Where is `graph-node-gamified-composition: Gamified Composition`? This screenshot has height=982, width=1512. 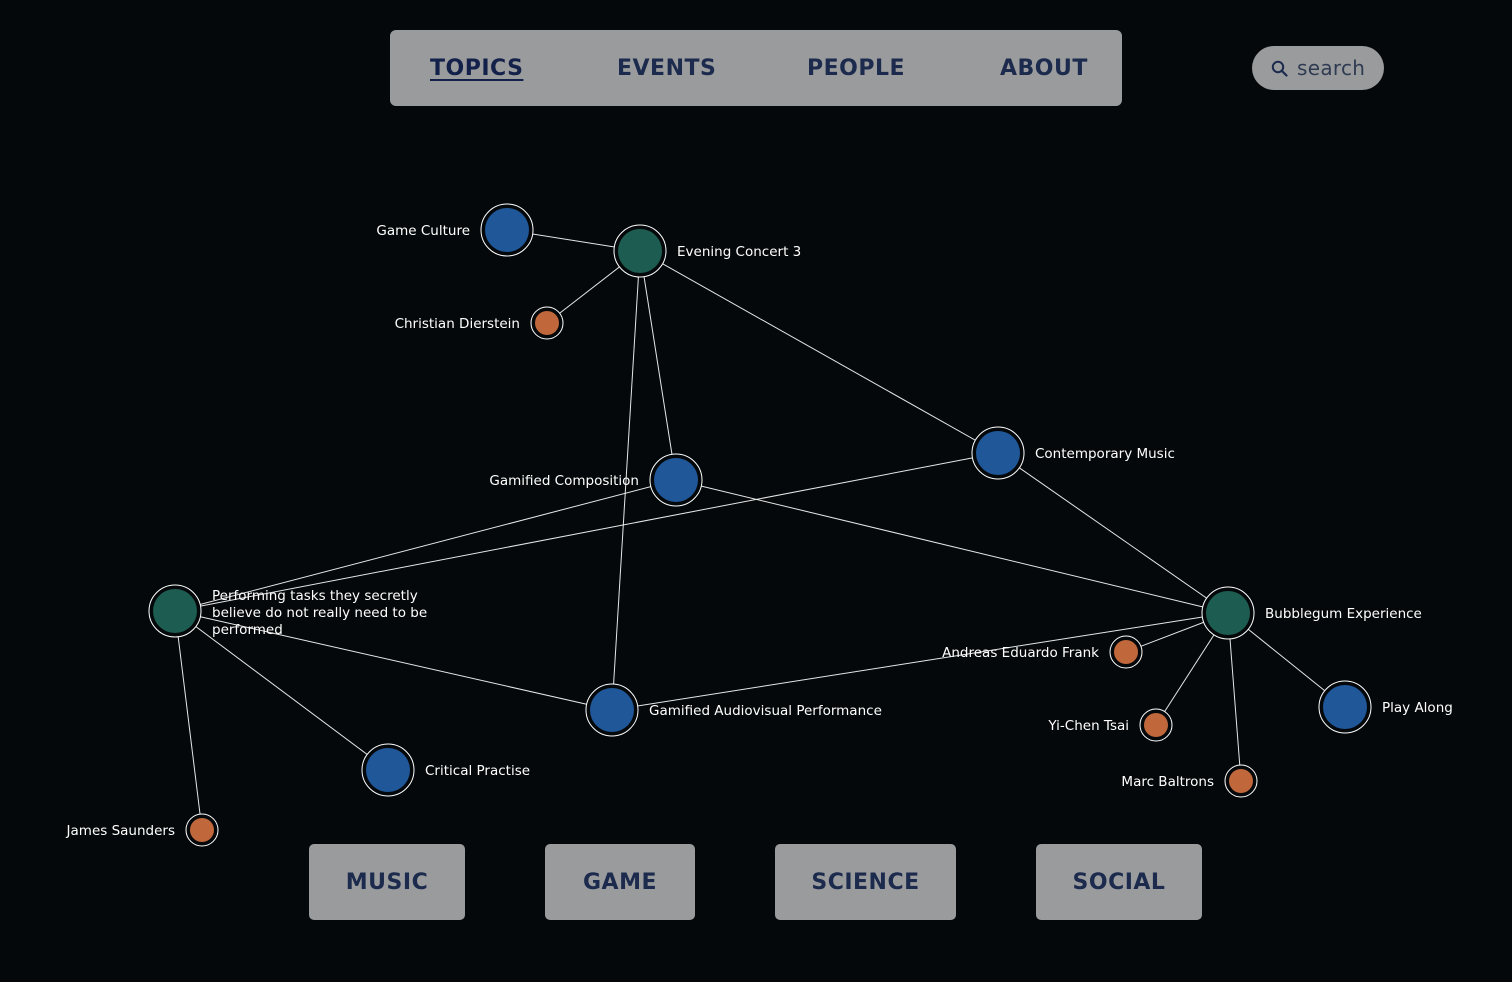 graph-node-gamified-composition: Gamified Composition is located at coordinates (596, 480).